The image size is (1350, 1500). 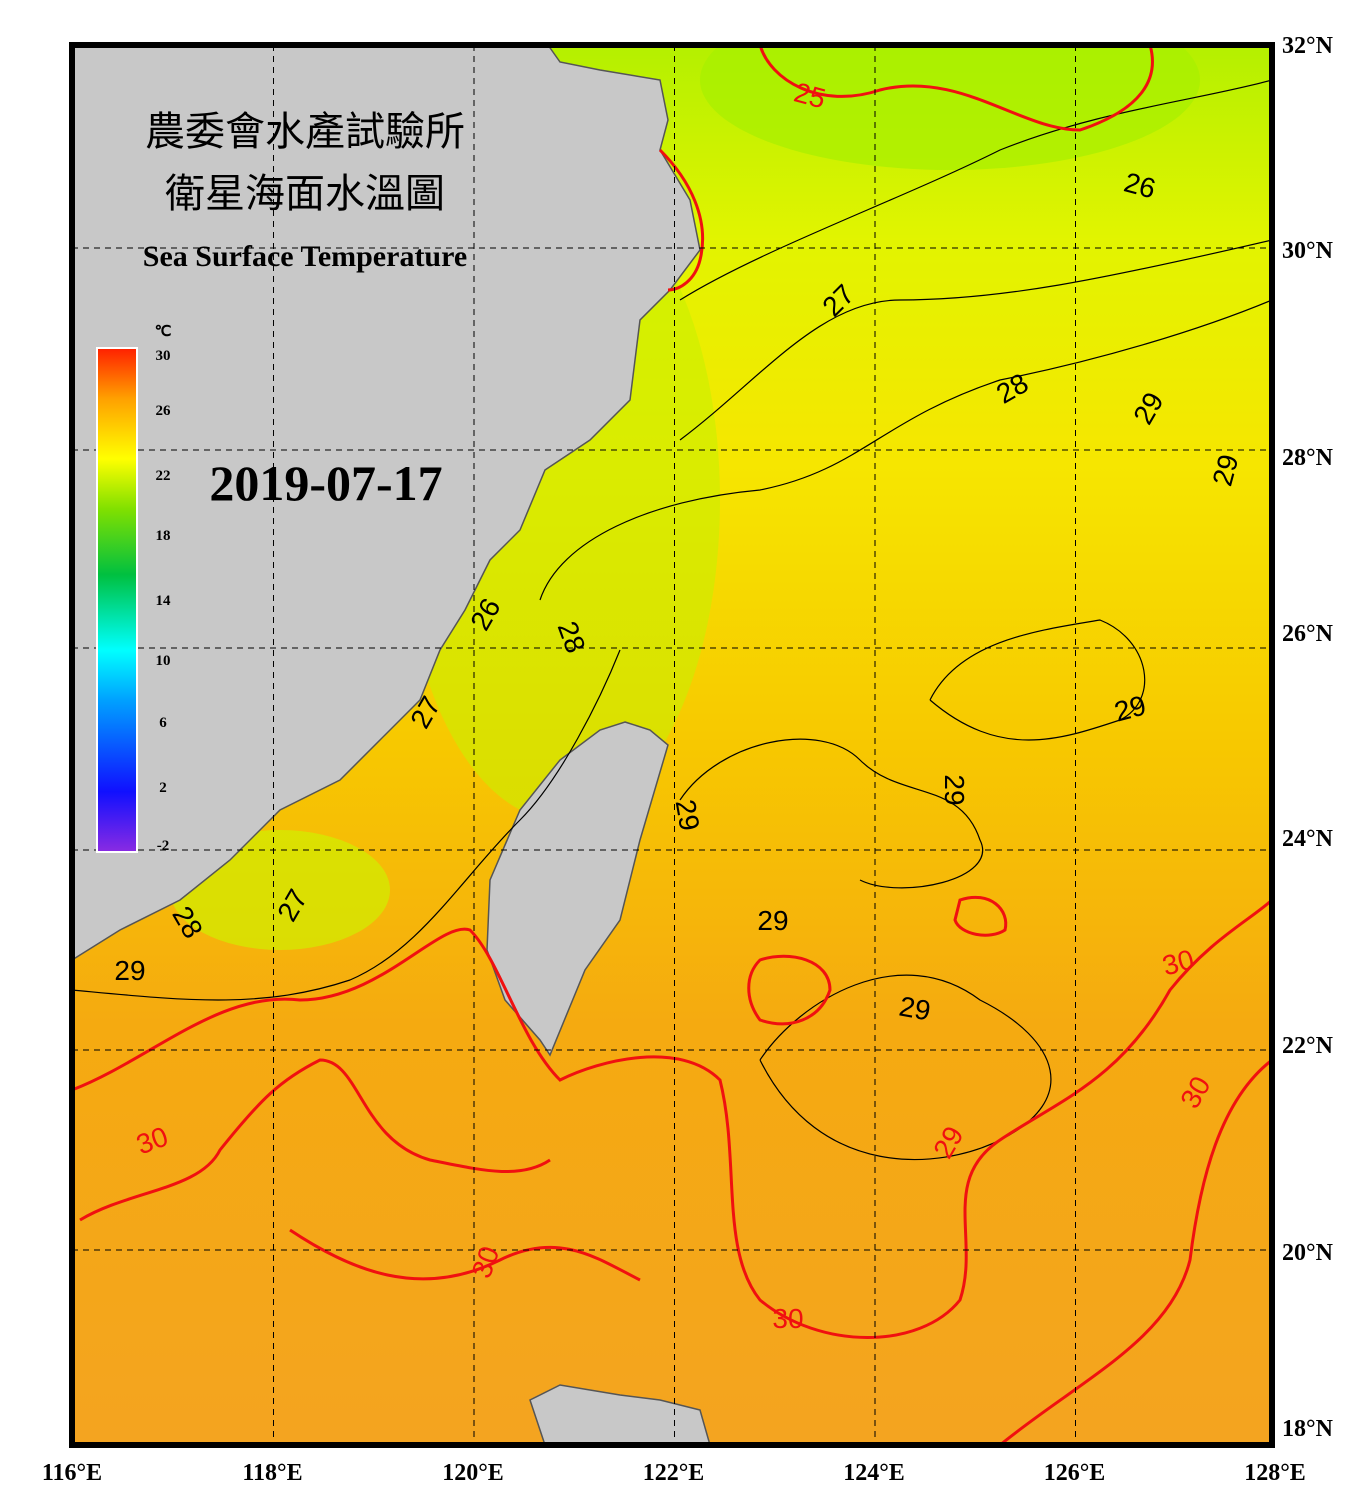 I want to click on colorbar-label: 18, so click(x=163, y=536).